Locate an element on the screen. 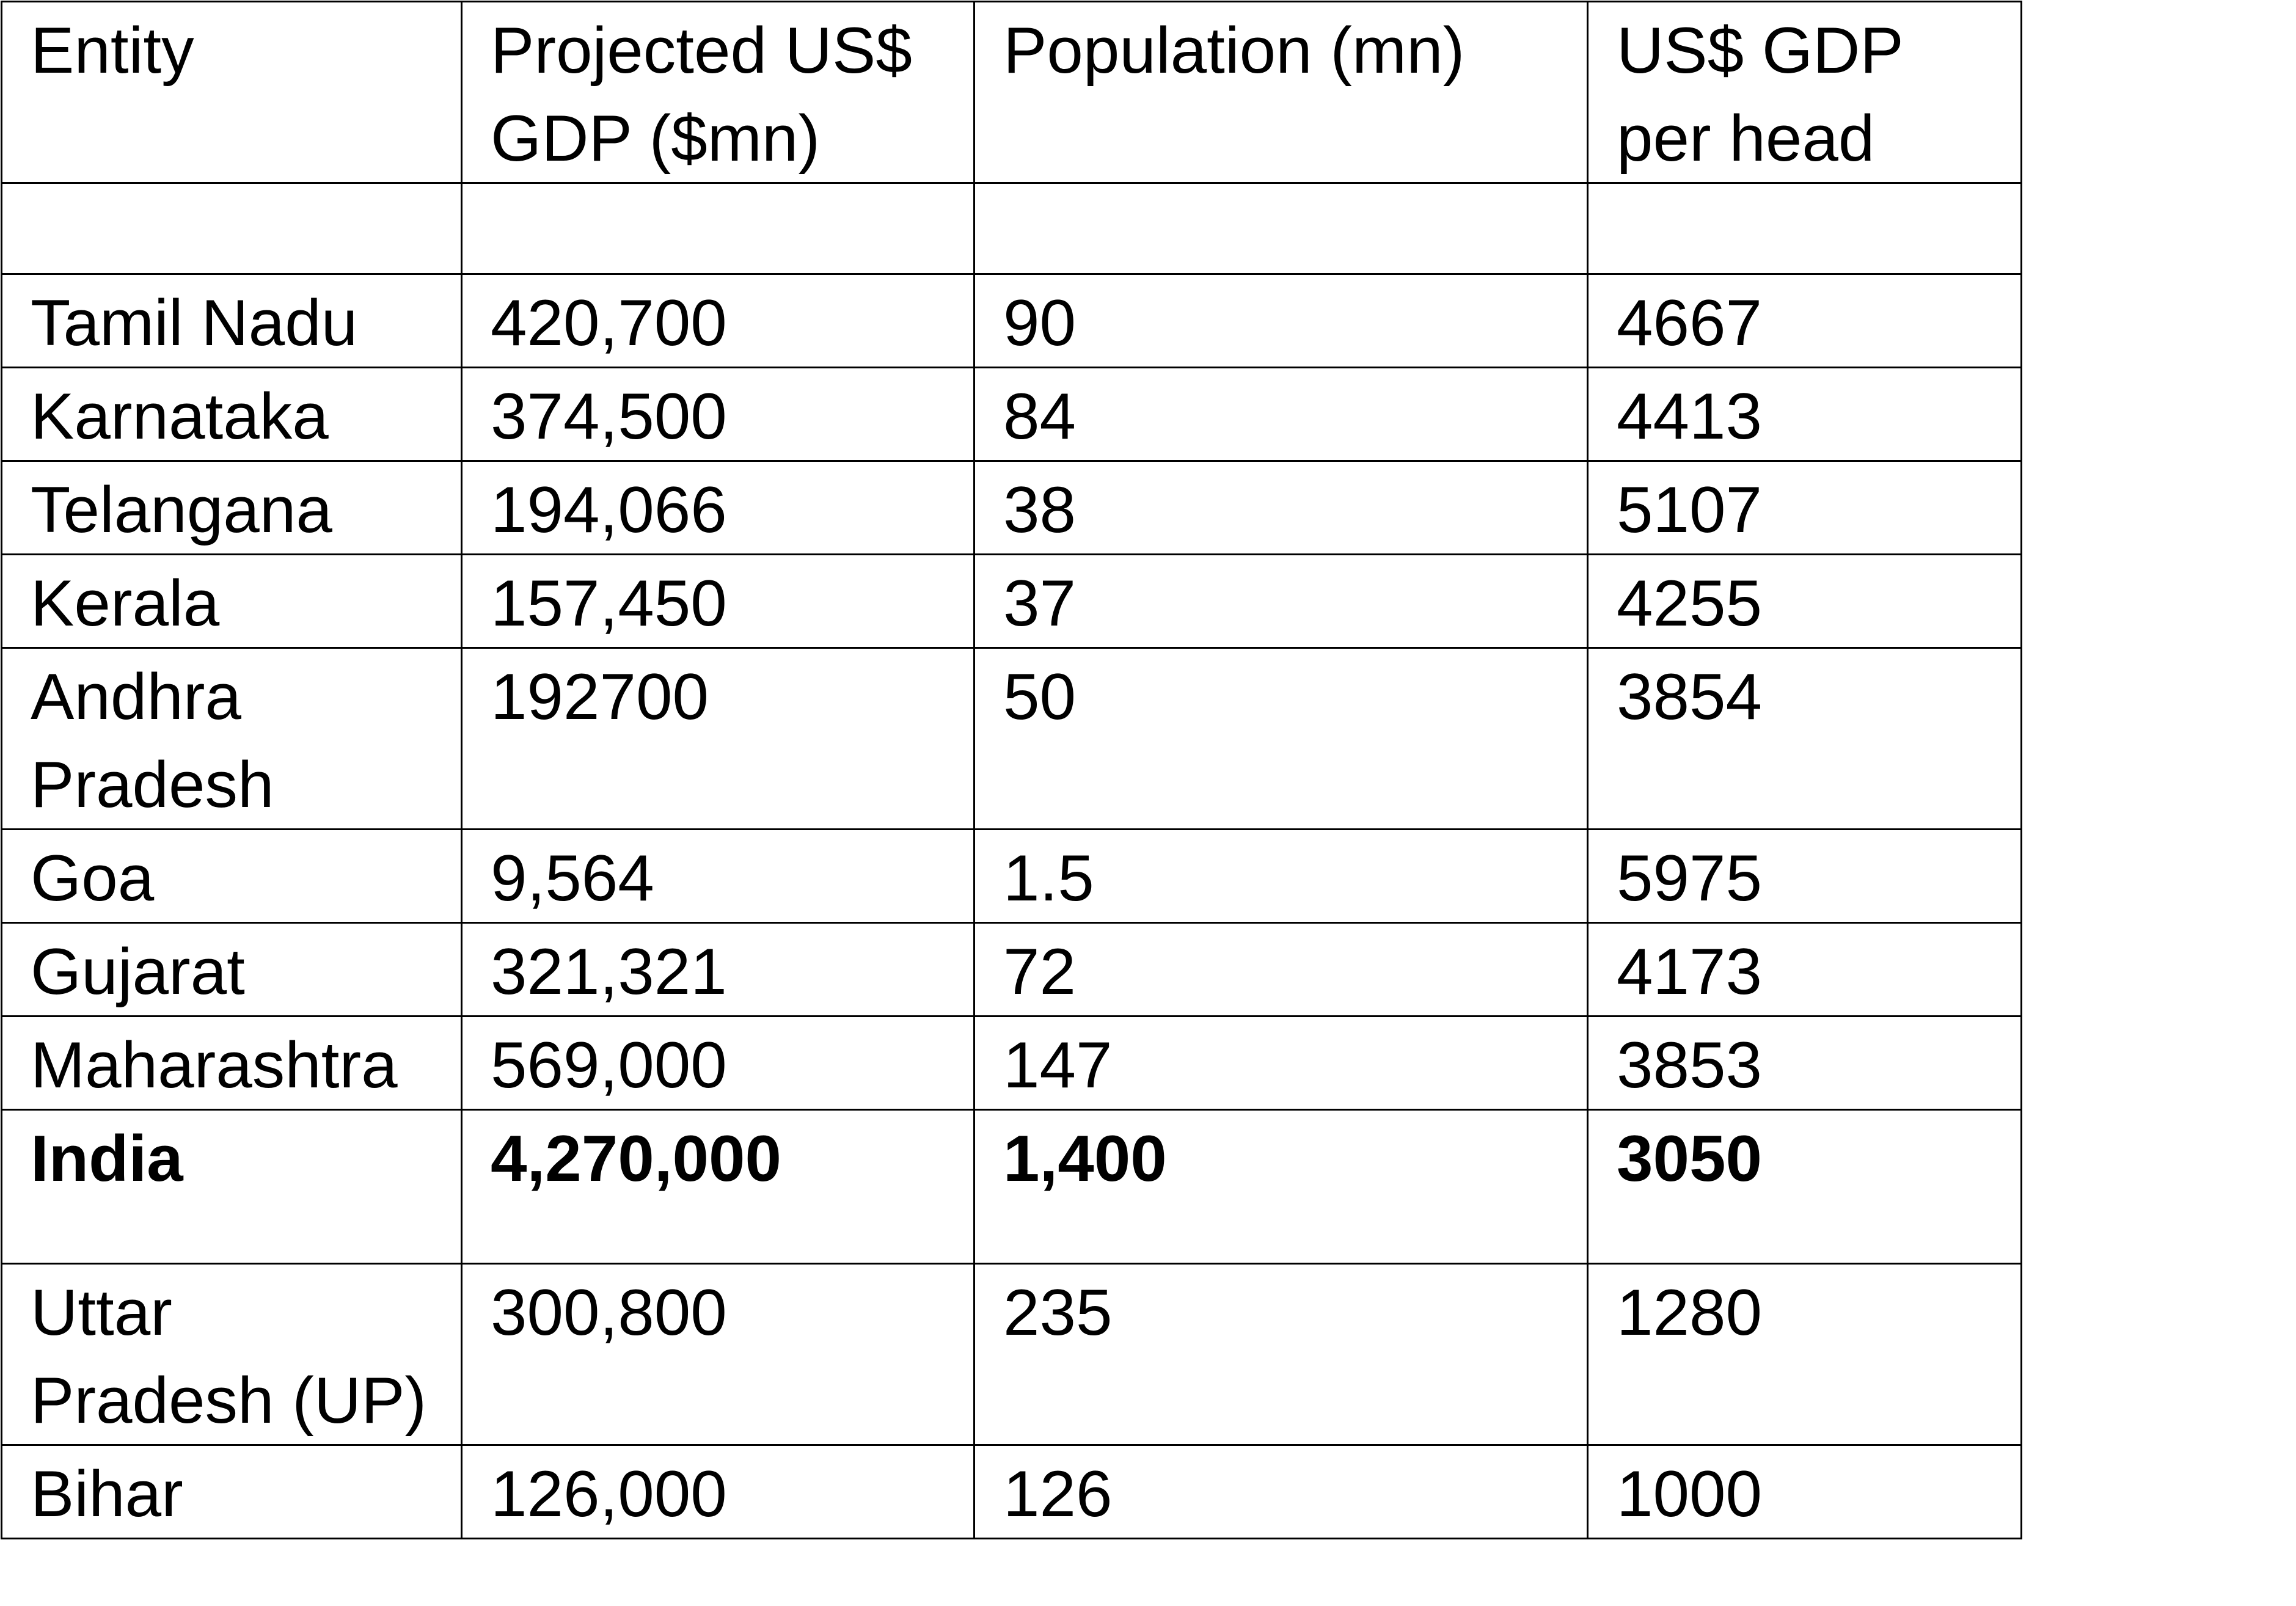  entity-name-line-2: Pradesh is located at coordinates (152, 785).